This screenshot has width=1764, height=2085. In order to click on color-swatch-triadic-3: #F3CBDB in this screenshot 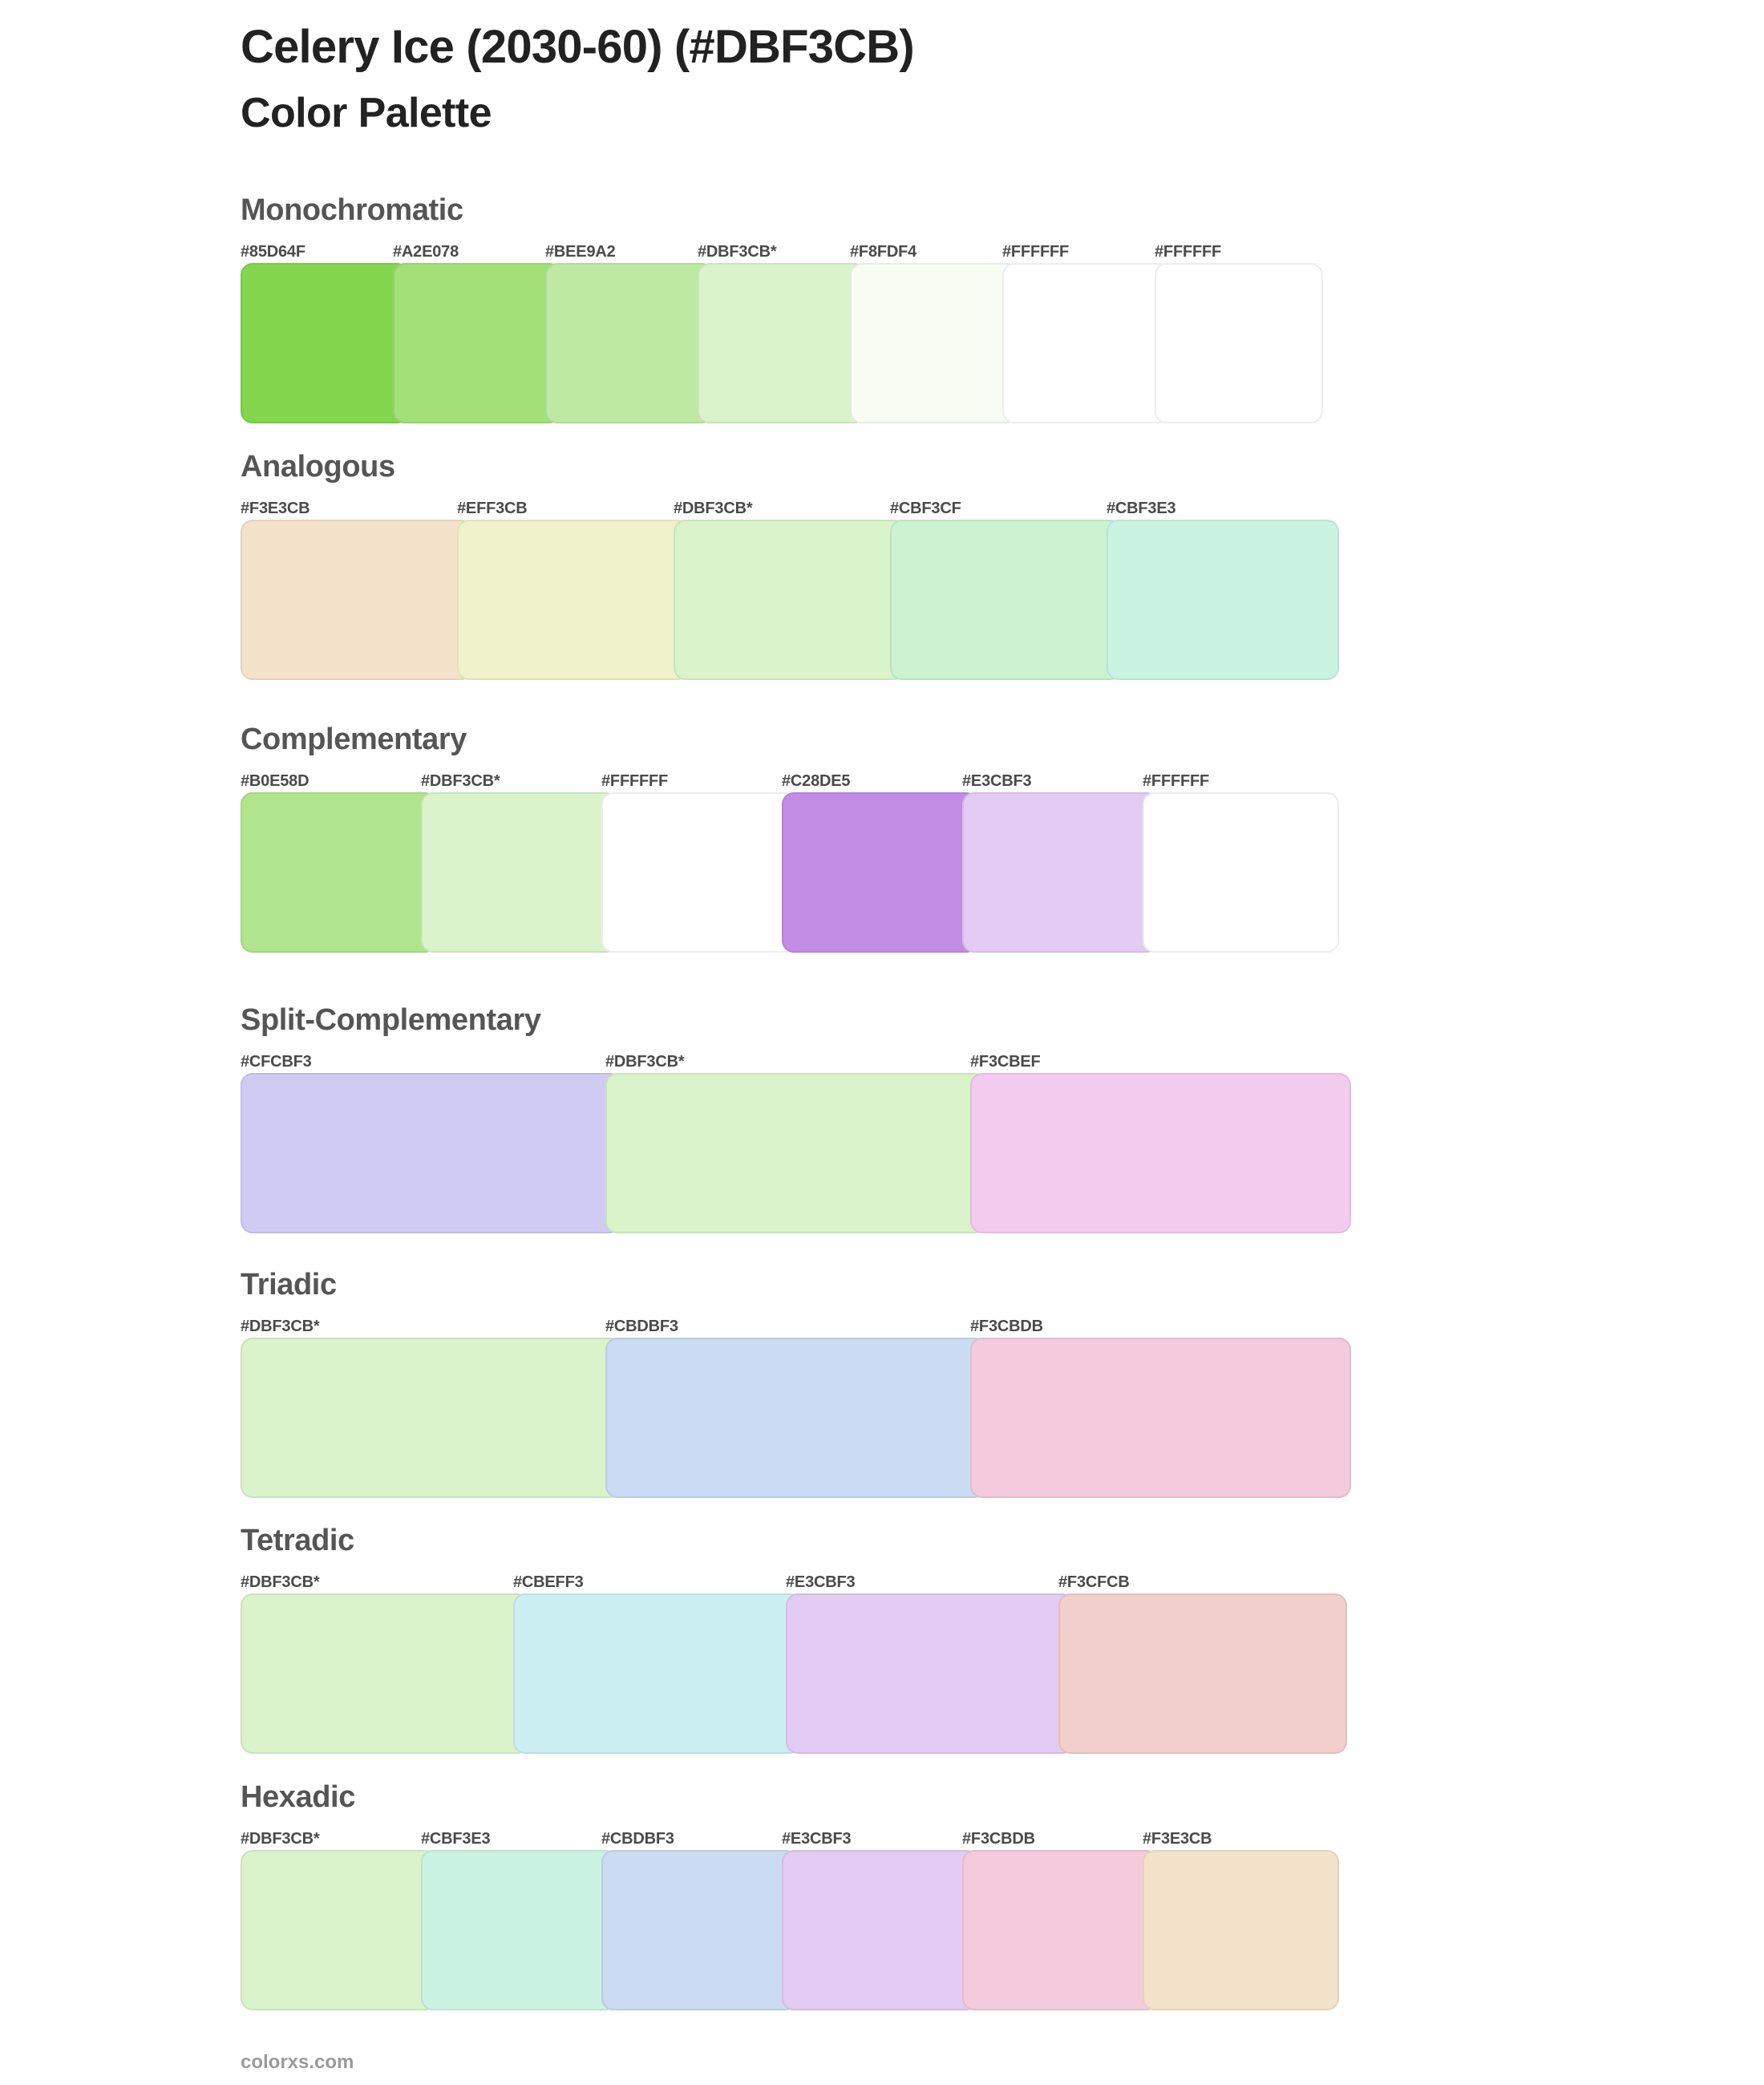, I will do `click(1160, 1408)`.